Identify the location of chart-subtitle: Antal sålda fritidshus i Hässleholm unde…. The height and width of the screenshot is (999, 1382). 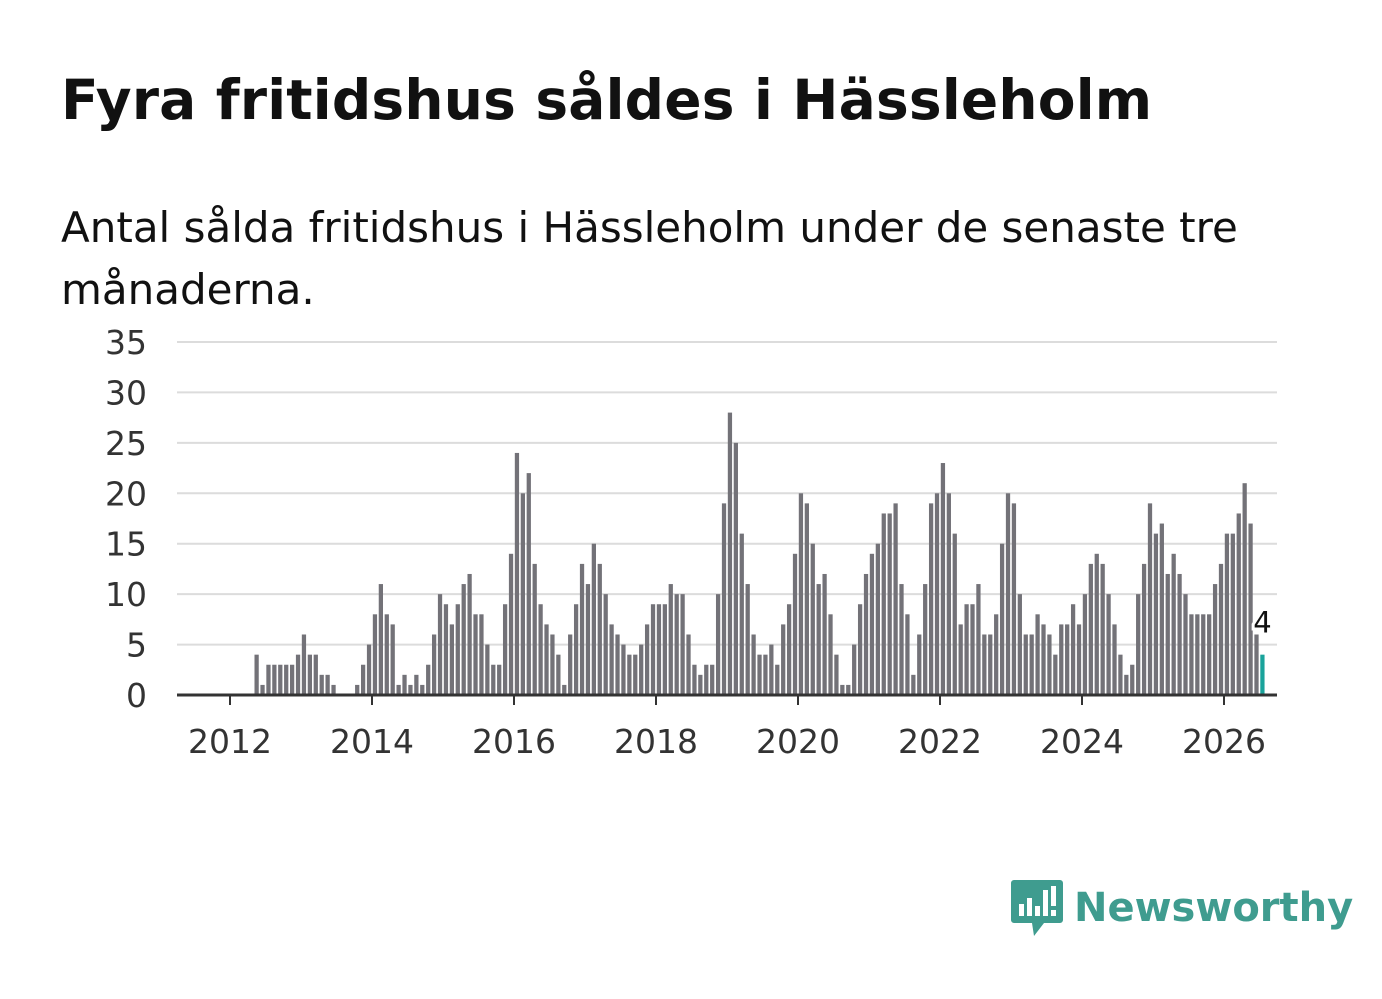
(649, 258).